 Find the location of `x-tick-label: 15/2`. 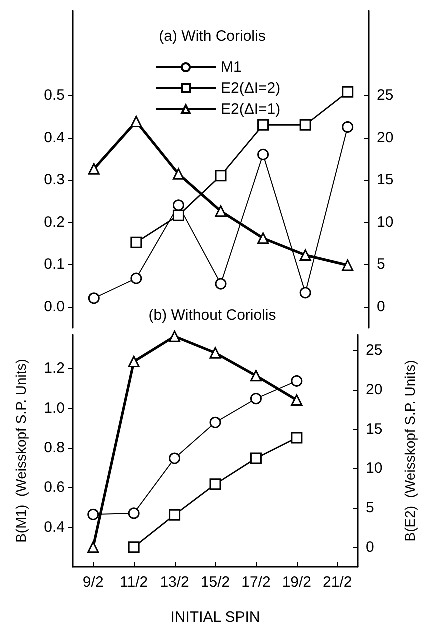

x-tick-label: 15/2 is located at coordinates (215, 582).